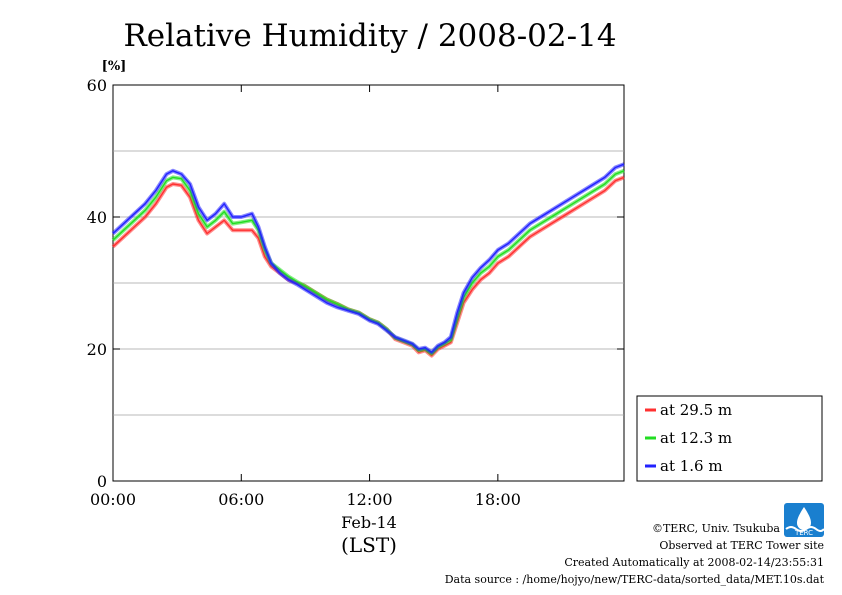 The image size is (842, 595). What do you see at coordinates (803, 533) in the screenshot?
I see `logo-text: TERC` at bounding box center [803, 533].